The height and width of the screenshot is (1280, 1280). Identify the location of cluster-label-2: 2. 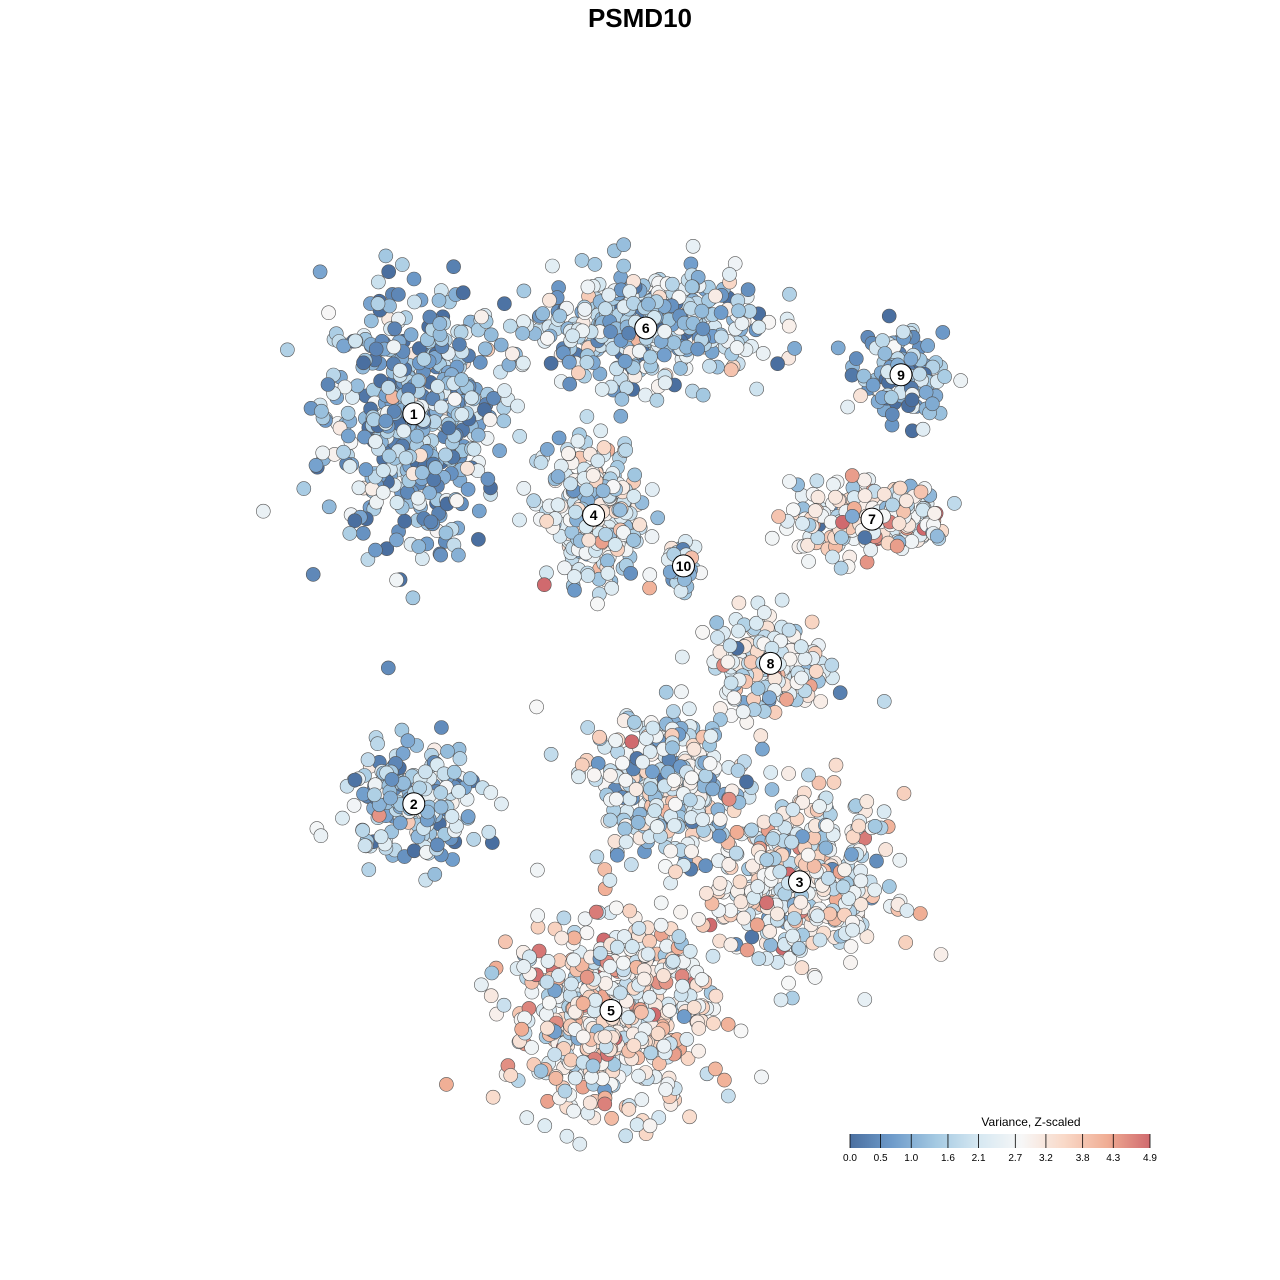
(414, 804).